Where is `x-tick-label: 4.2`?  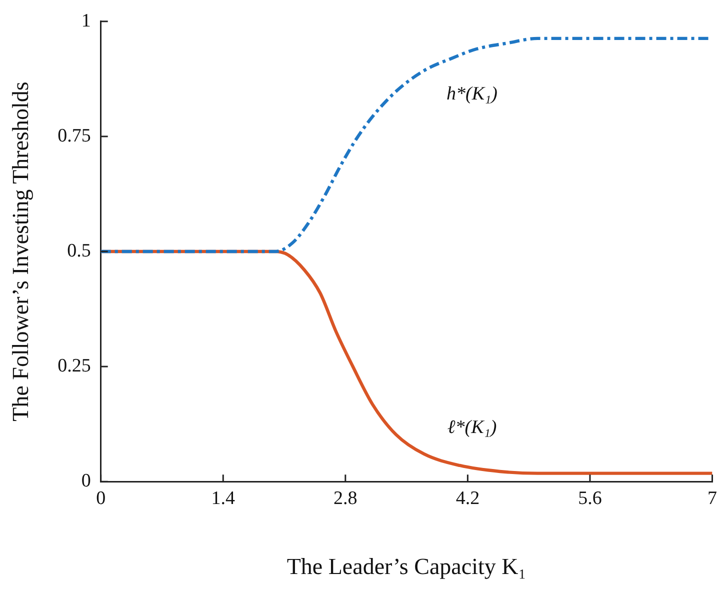
x-tick-label: 4.2 is located at coordinates (468, 498).